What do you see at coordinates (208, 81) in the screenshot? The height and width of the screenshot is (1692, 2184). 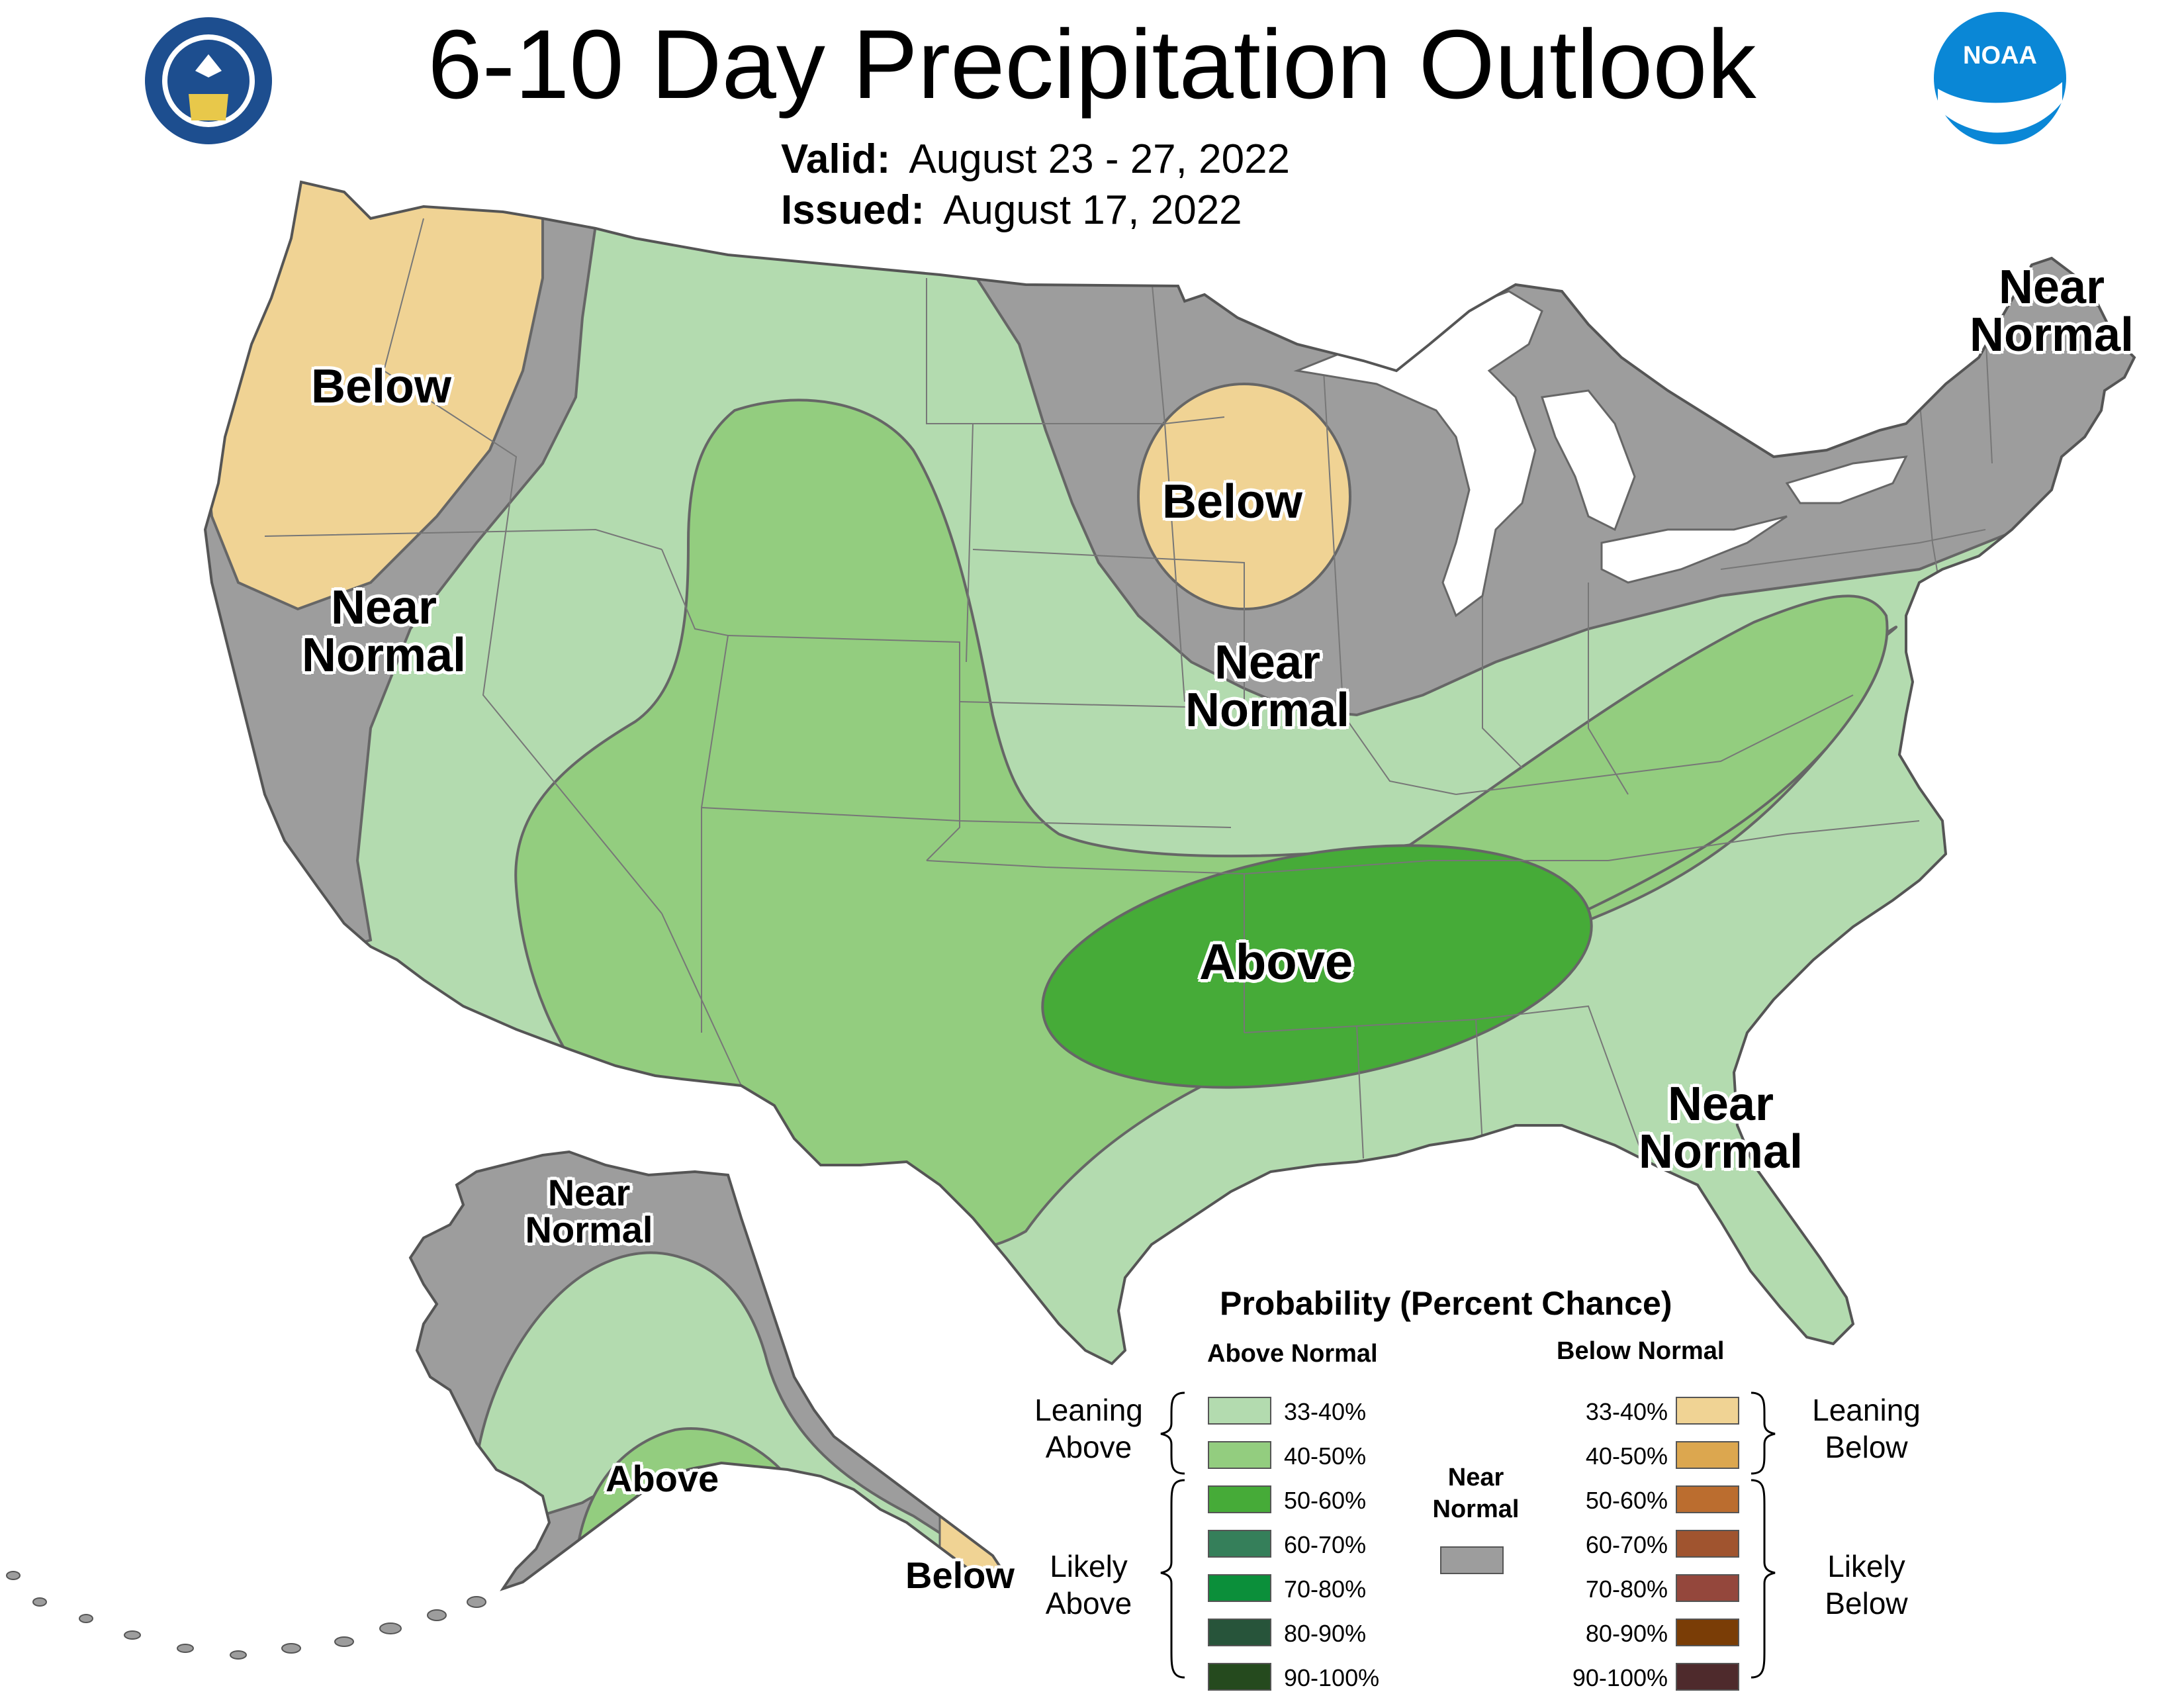 I see `commerce-seal-icon` at bounding box center [208, 81].